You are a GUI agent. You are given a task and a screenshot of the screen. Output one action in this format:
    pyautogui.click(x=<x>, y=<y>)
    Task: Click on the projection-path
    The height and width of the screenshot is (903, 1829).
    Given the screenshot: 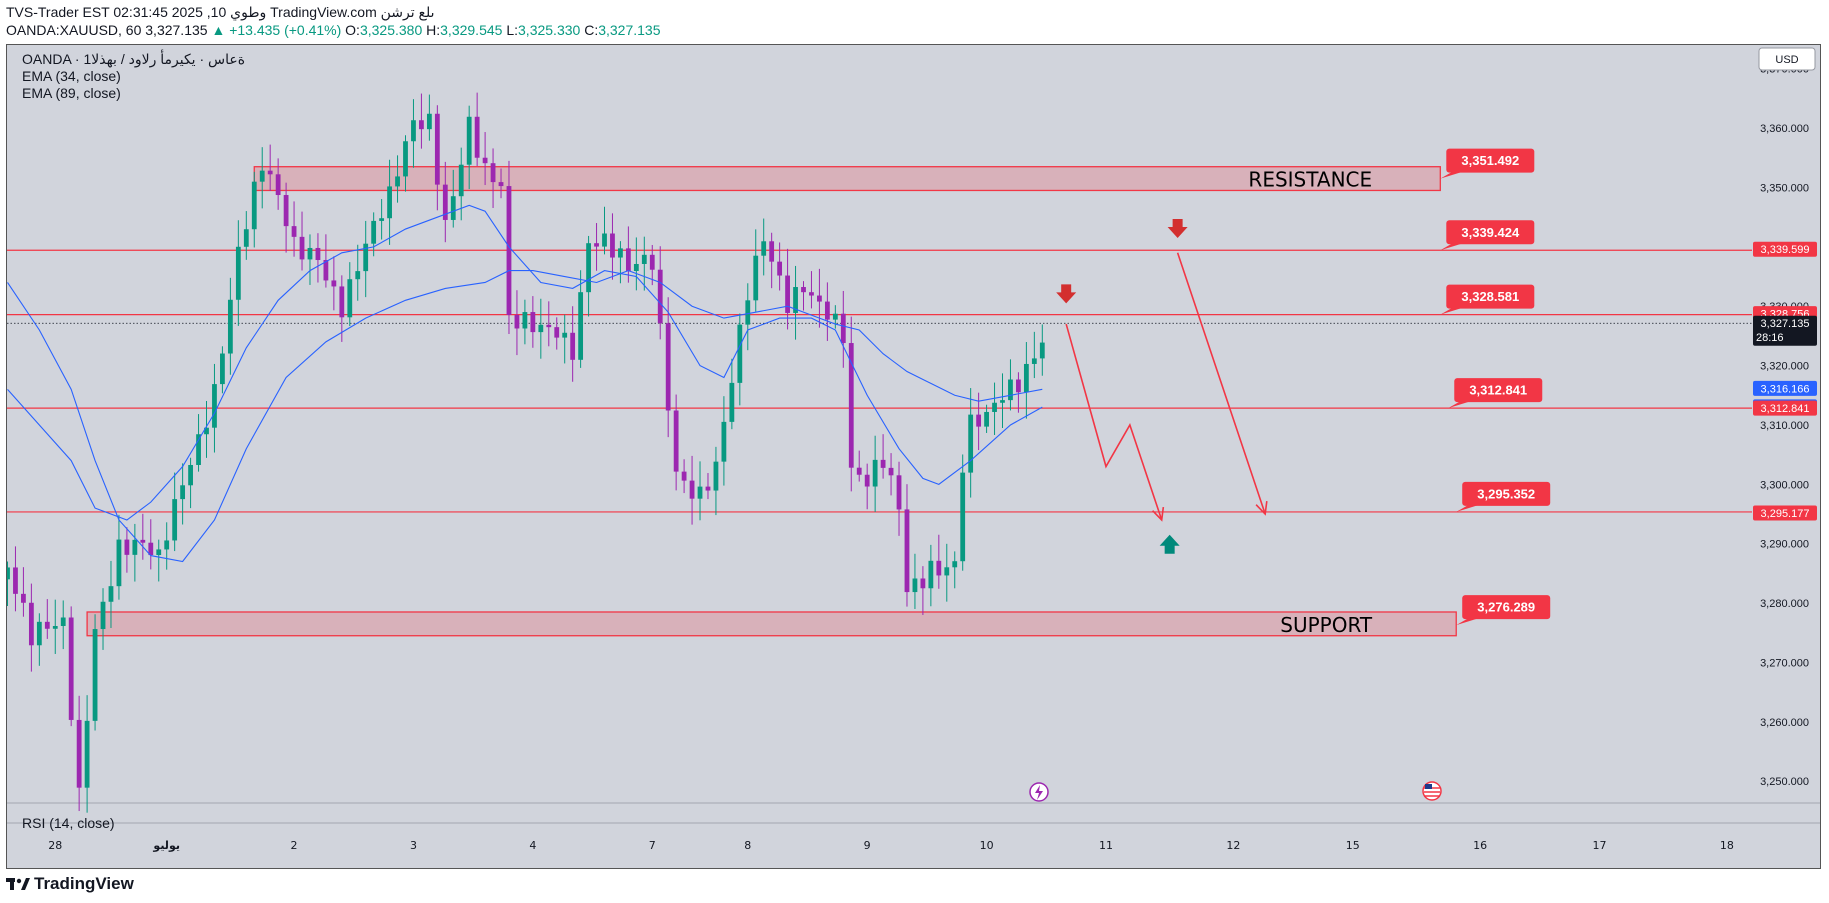 What is the action you would take?
    pyautogui.click(x=1221, y=383)
    